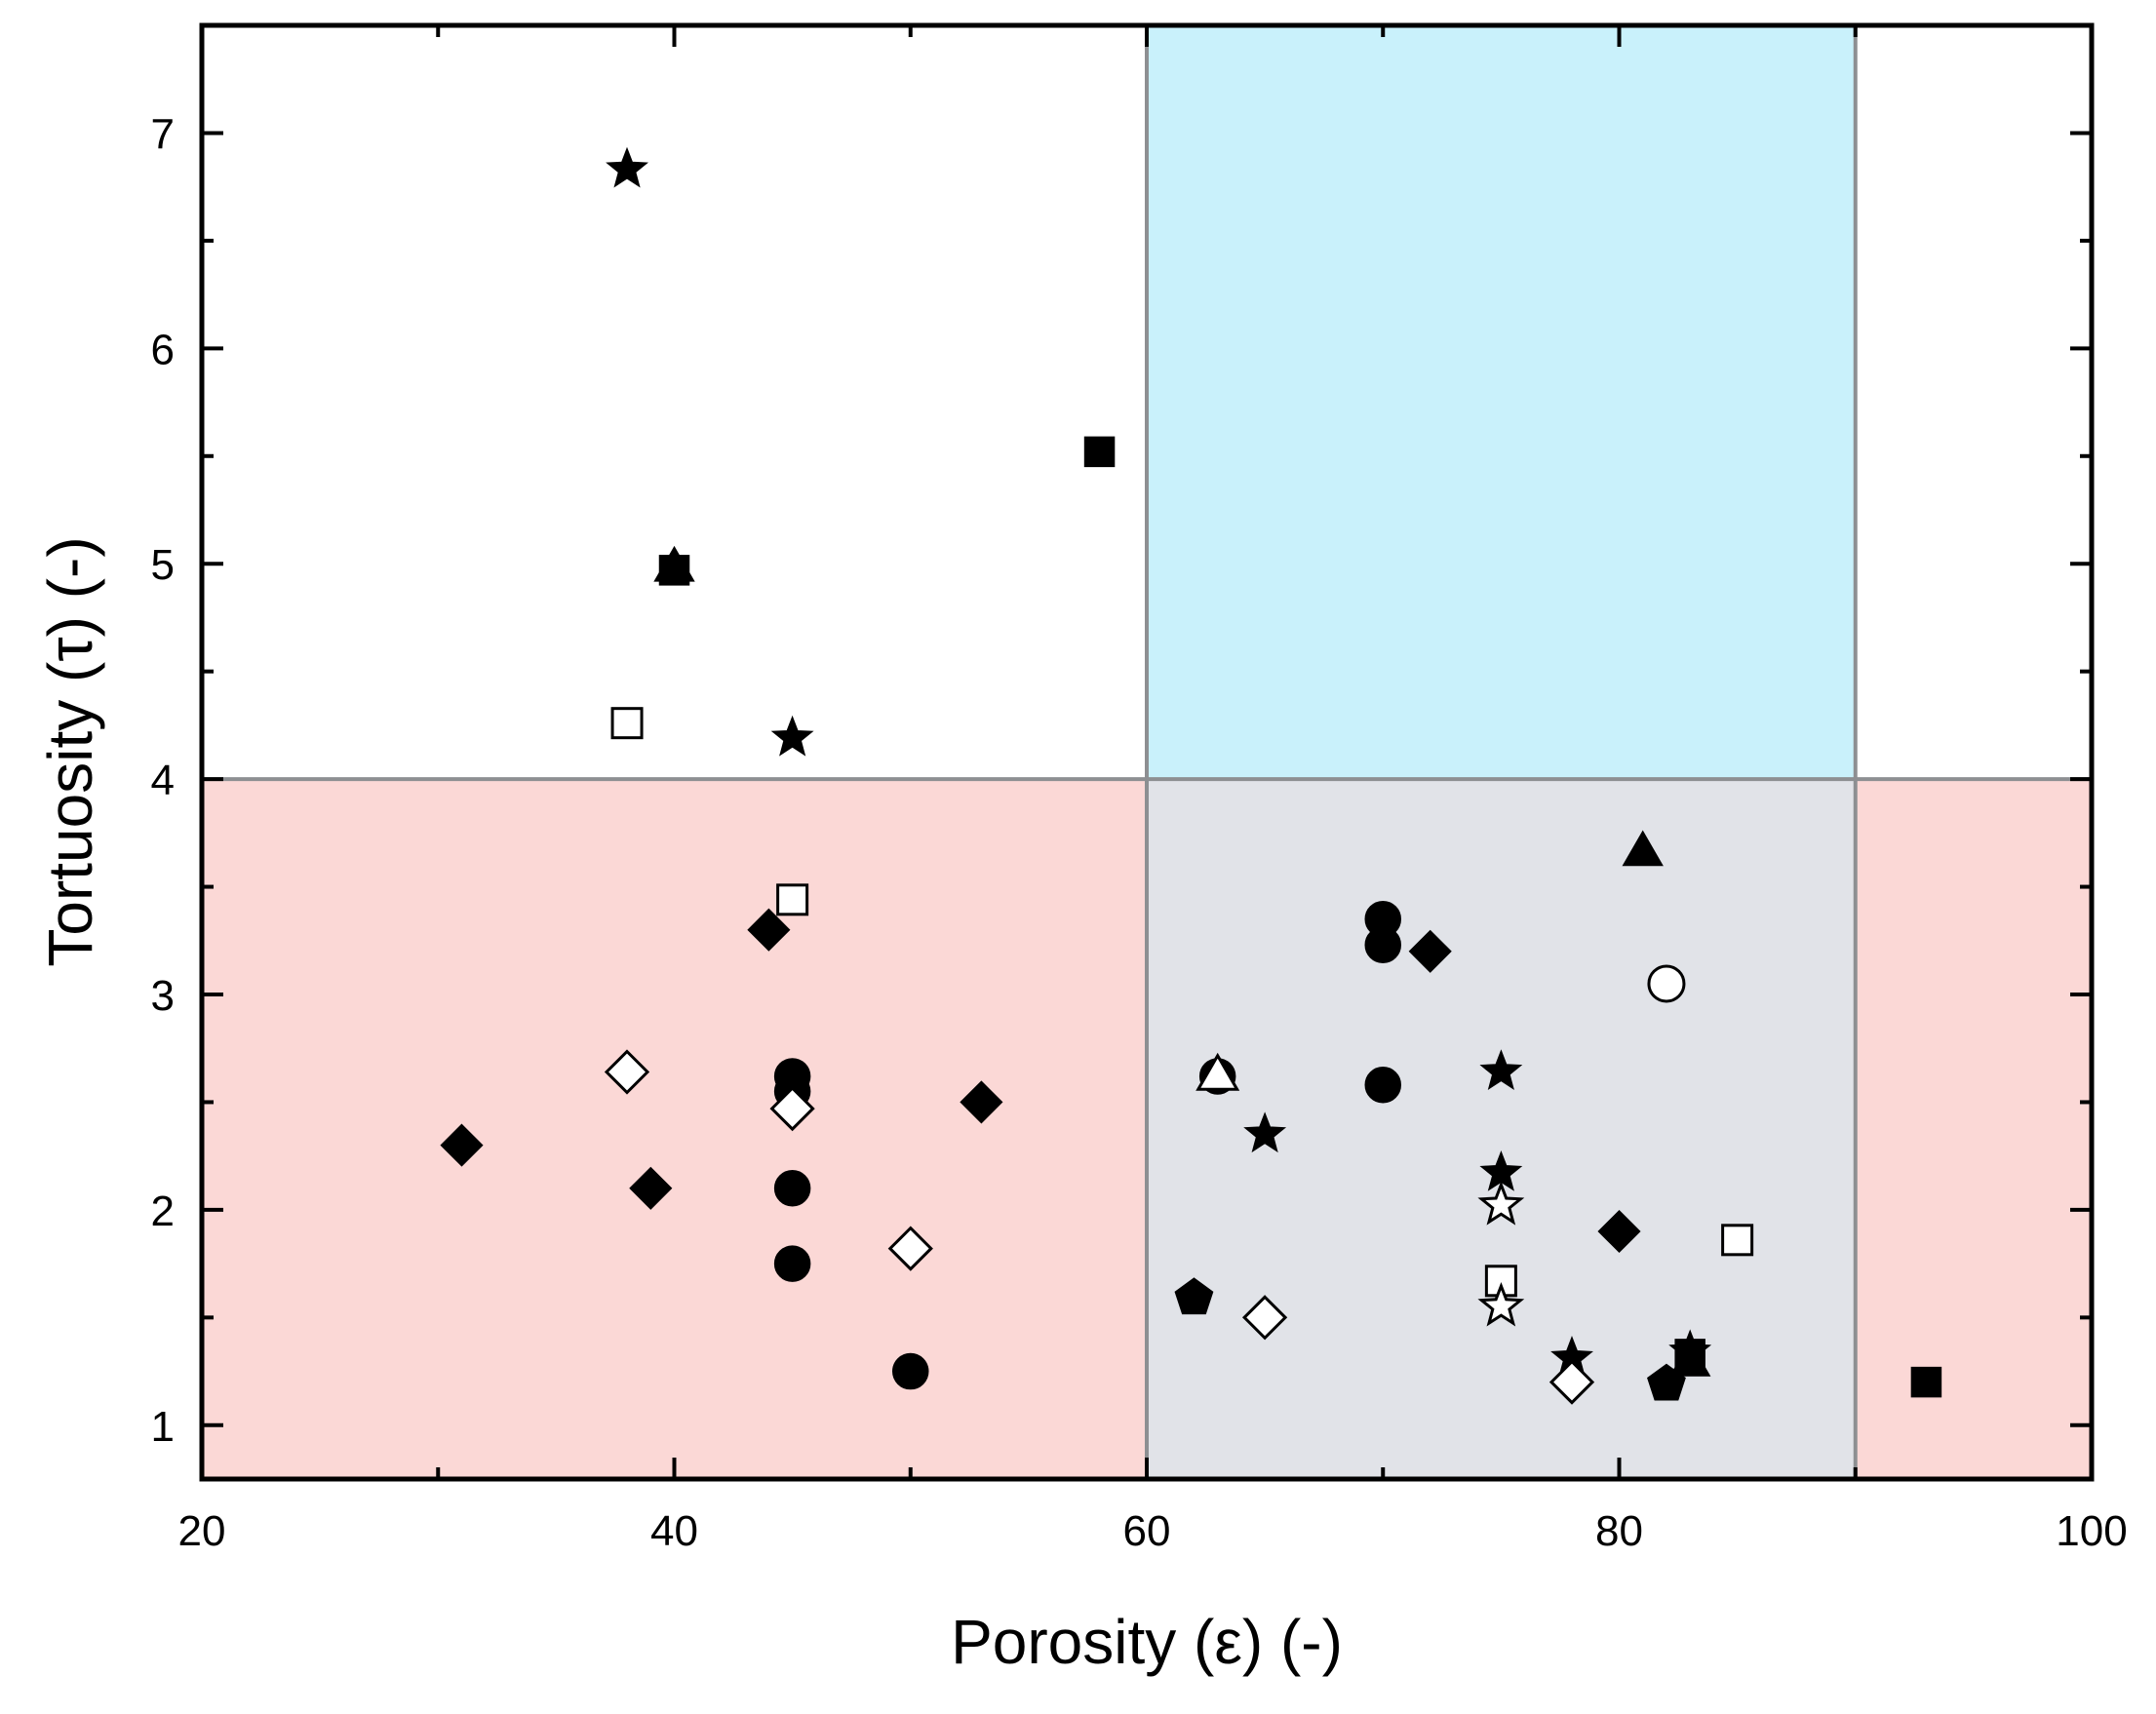 The width and height of the screenshot is (2156, 1714). What do you see at coordinates (2091, 1531) in the screenshot?
I see `x-tick-label: 100` at bounding box center [2091, 1531].